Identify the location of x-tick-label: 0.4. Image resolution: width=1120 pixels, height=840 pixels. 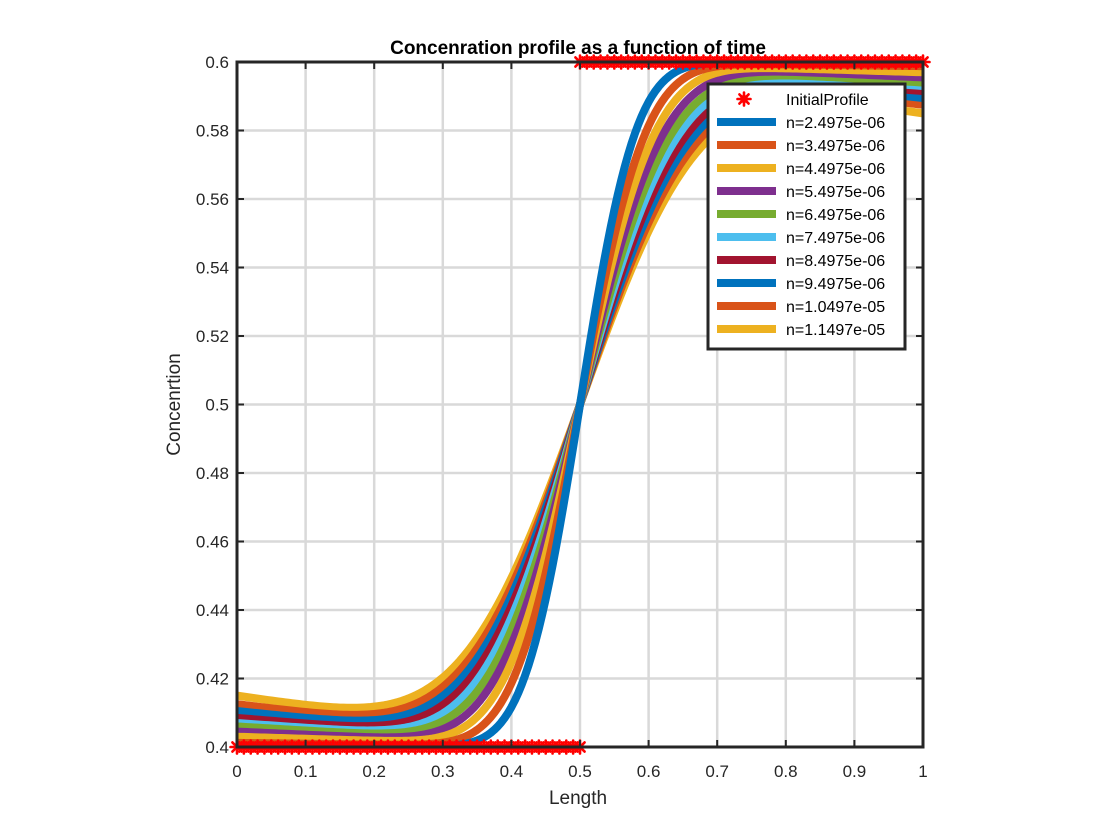
(512, 771).